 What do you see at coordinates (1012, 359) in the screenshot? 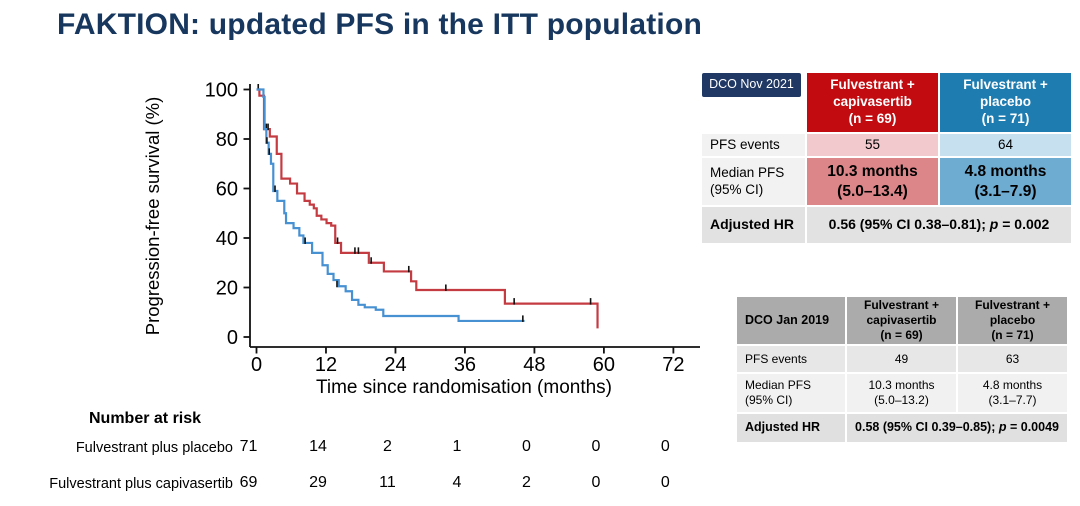
I see `pfs-events-placebo-2019: 63` at bounding box center [1012, 359].